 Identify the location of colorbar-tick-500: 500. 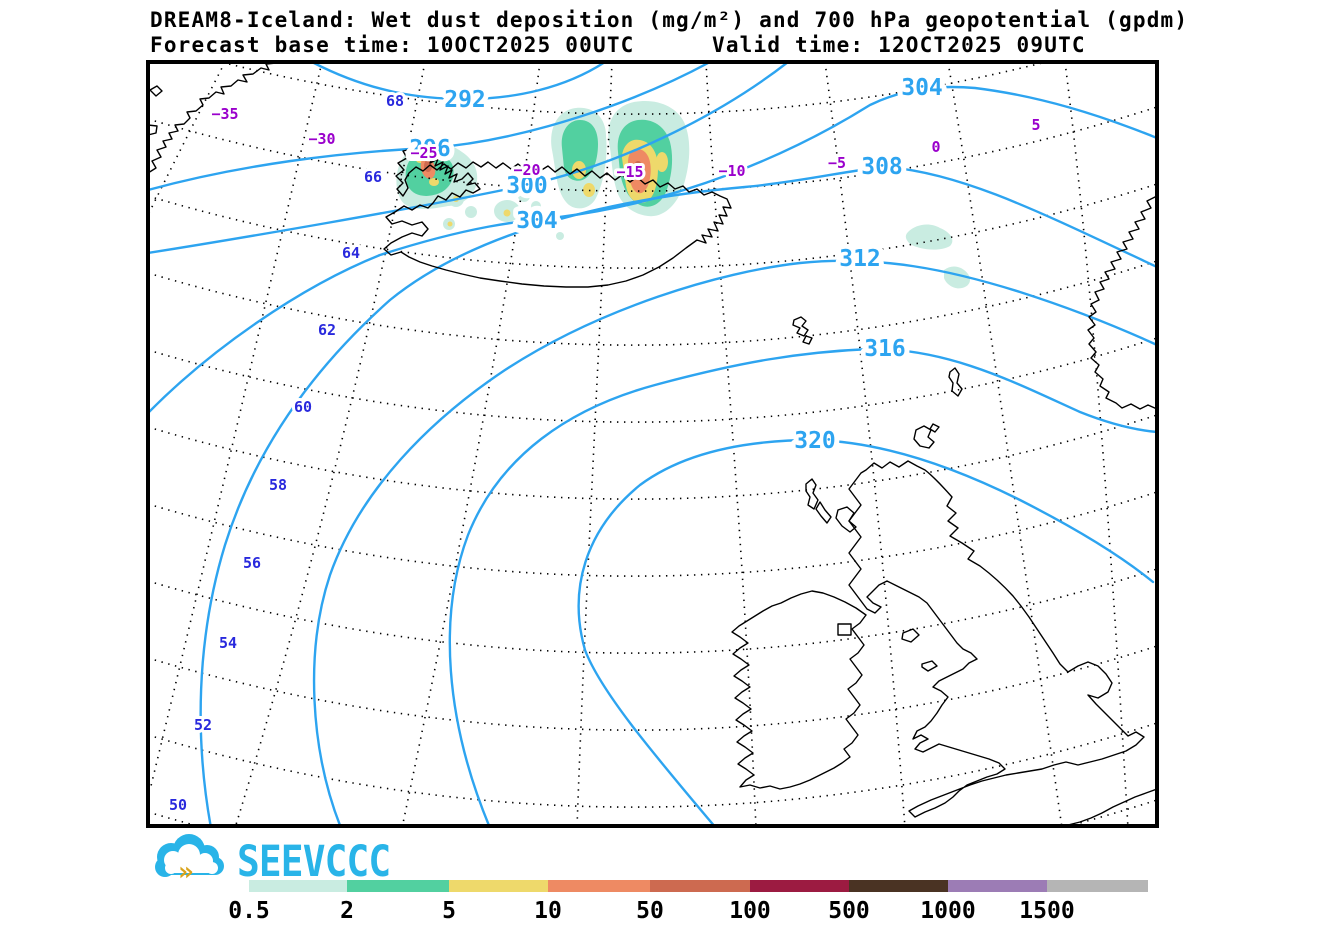
(849, 911).